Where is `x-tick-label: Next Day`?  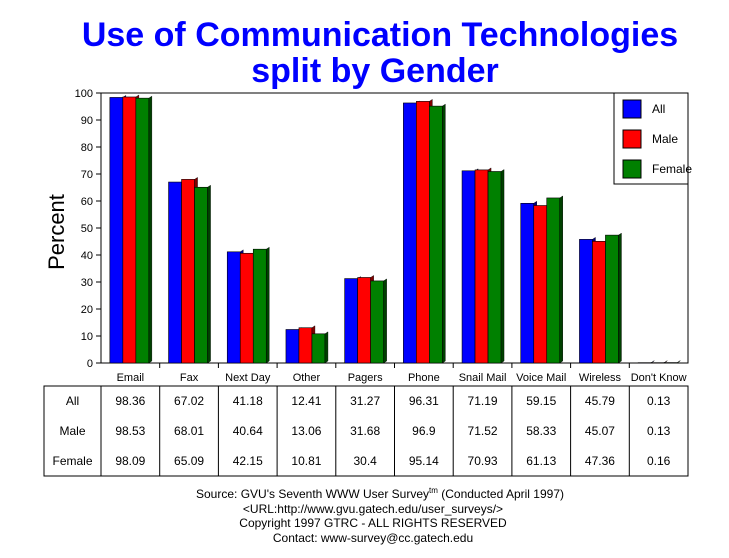
x-tick-label: Next Day is located at coordinates (248, 378).